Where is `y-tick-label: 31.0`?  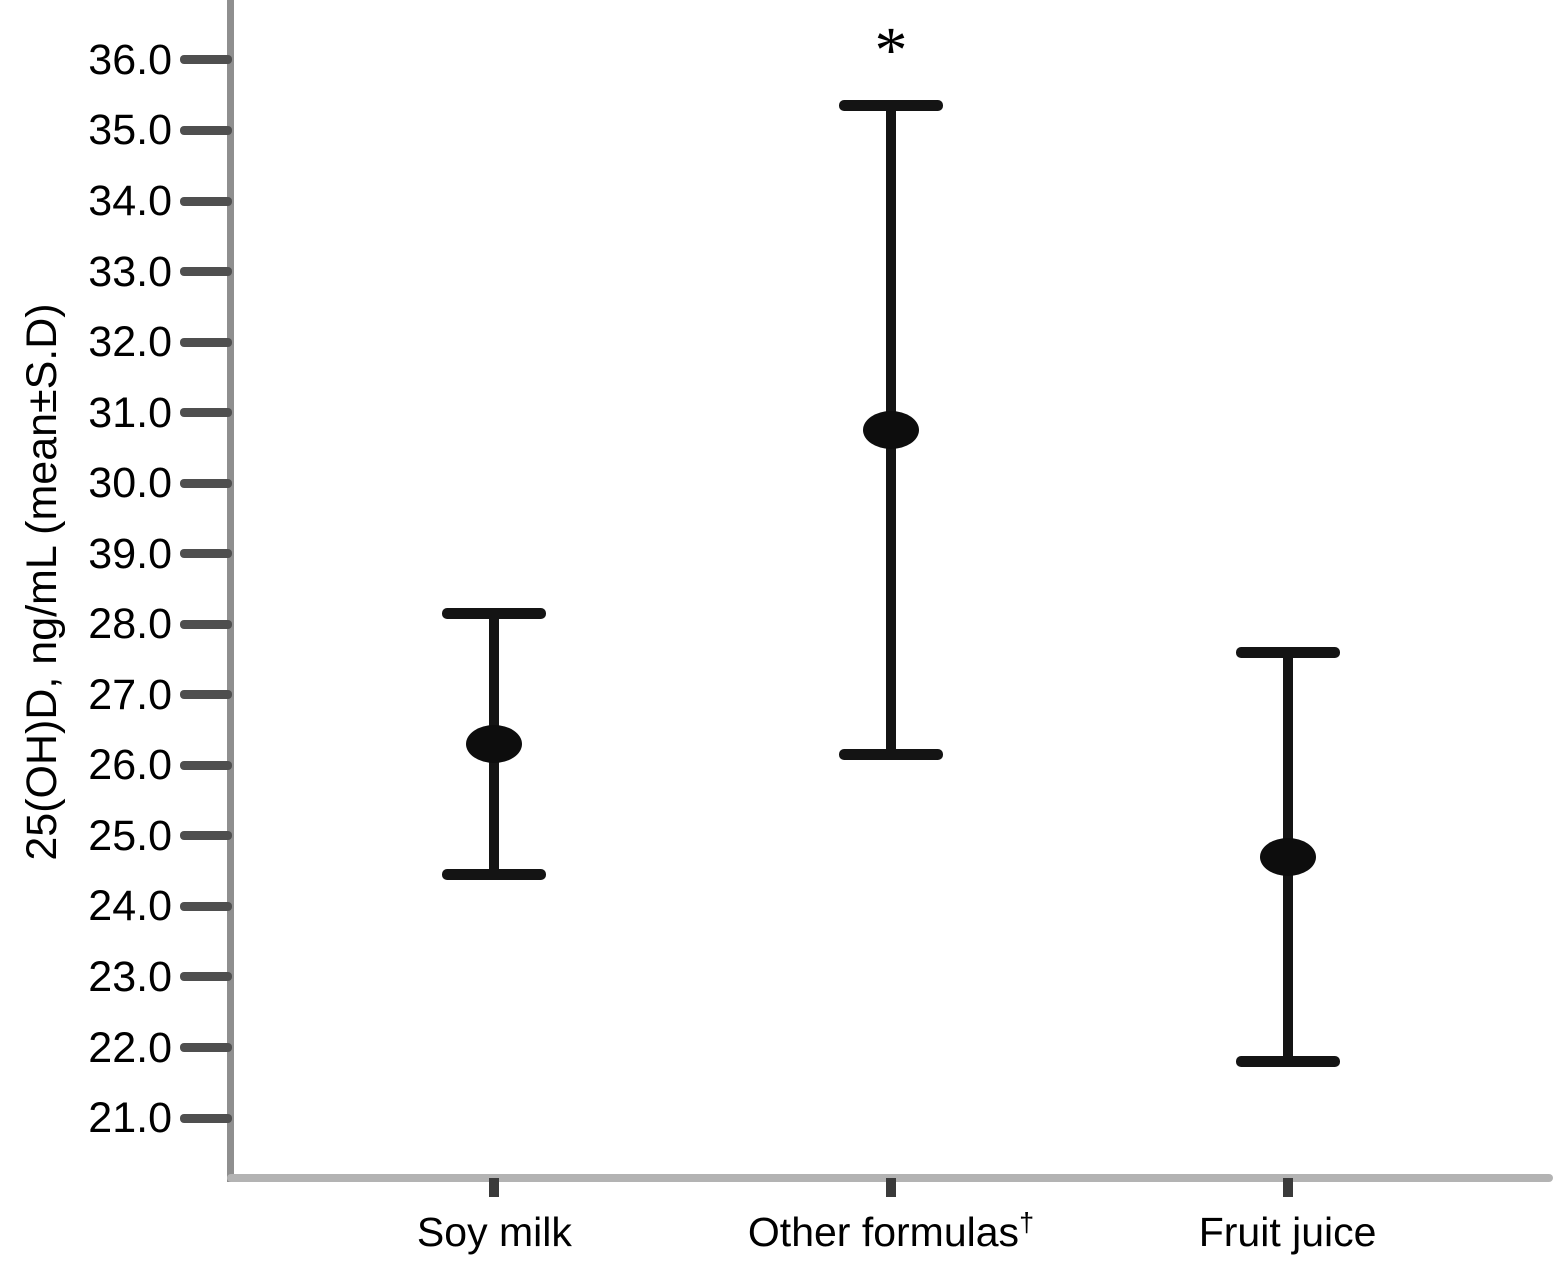 y-tick-label: 31.0 is located at coordinates (130, 412).